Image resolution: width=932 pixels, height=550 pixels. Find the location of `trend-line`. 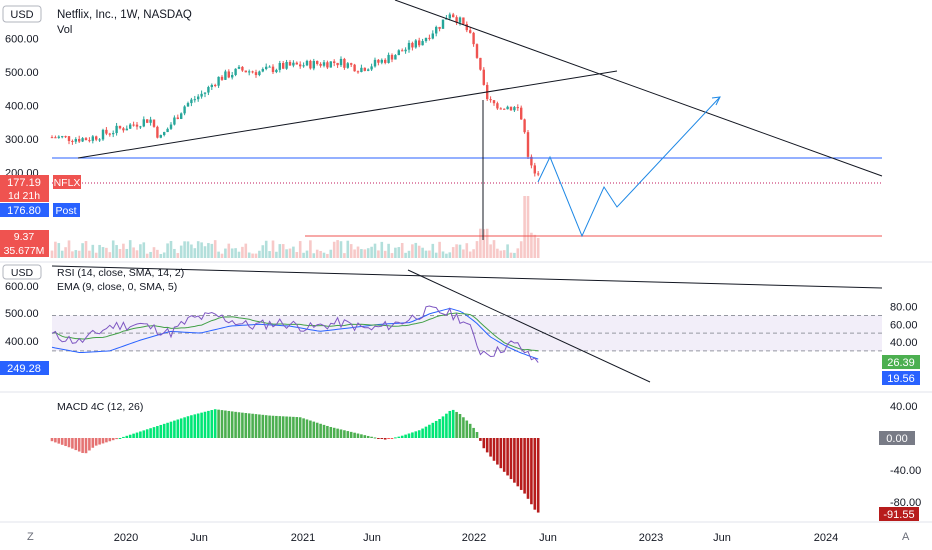

trend-line is located at coordinates (347, 114).